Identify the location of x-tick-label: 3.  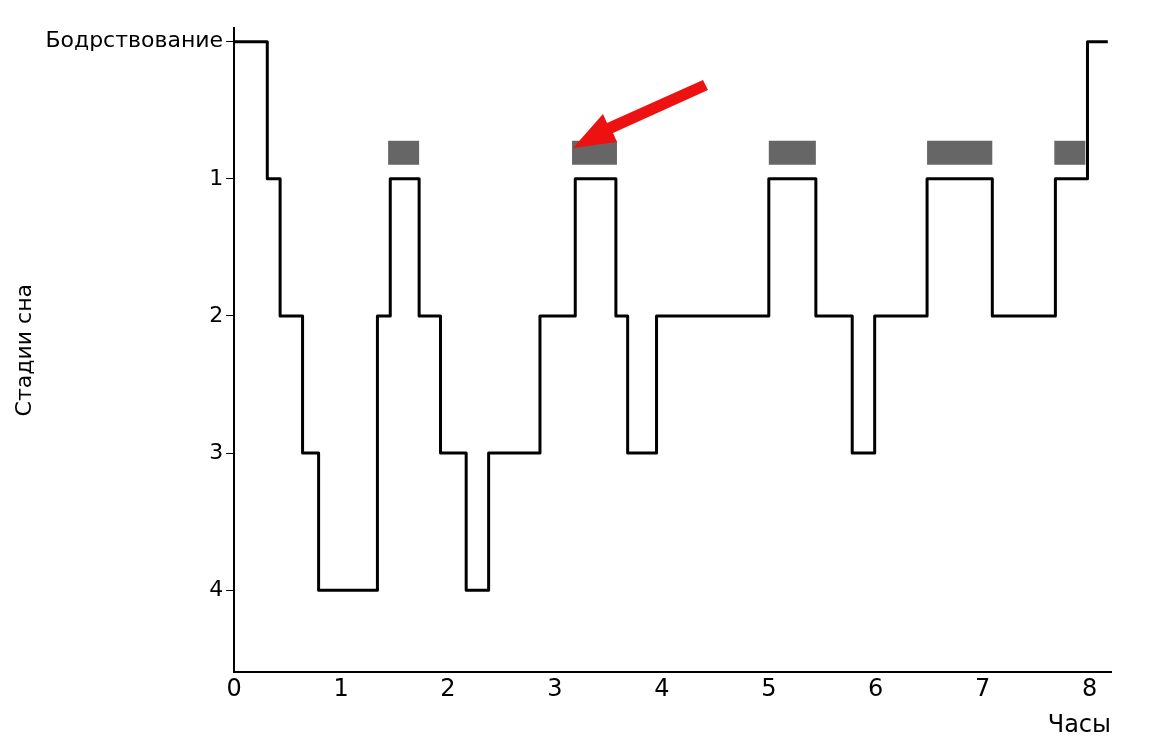
(555, 688).